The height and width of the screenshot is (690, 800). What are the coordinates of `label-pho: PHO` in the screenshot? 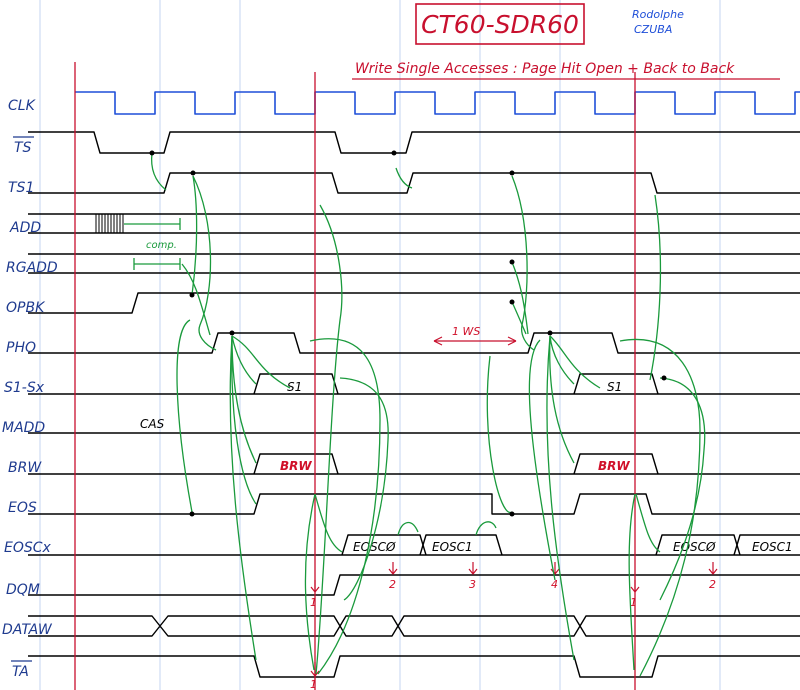 It's located at (21, 348).